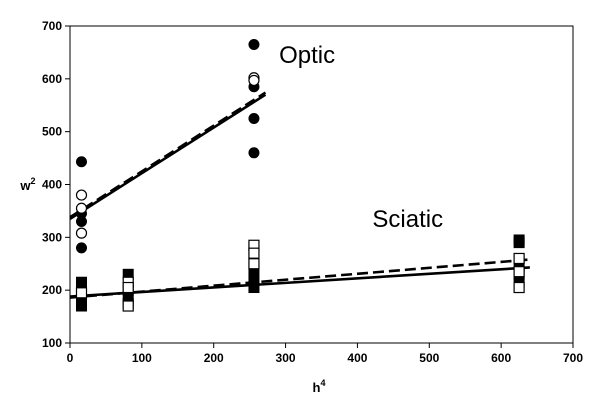  What do you see at coordinates (357, 358) in the screenshot?
I see `x-tick-label: 400` at bounding box center [357, 358].